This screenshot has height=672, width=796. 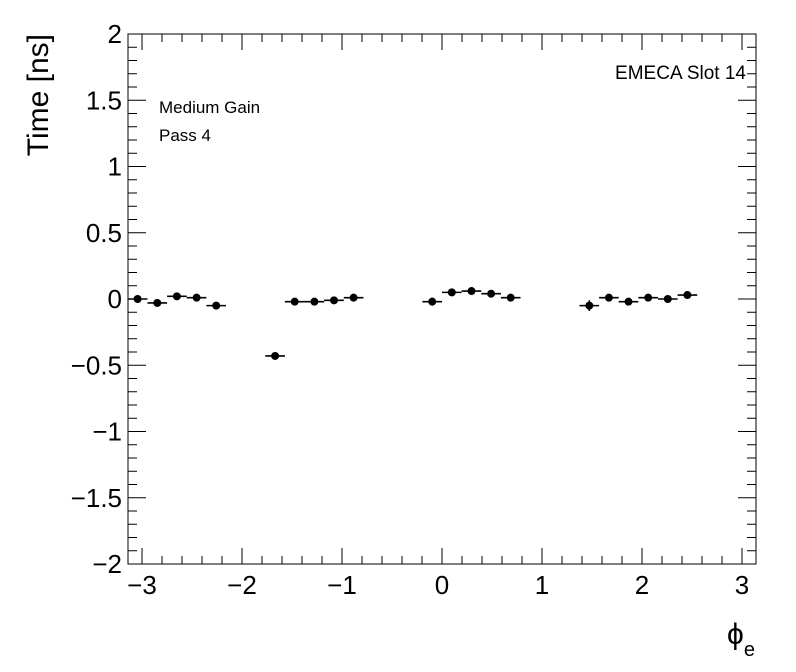 What do you see at coordinates (209, 107) in the screenshot?
I see `annotation-gain: Medium Gain` at bounding box center [209, 107].